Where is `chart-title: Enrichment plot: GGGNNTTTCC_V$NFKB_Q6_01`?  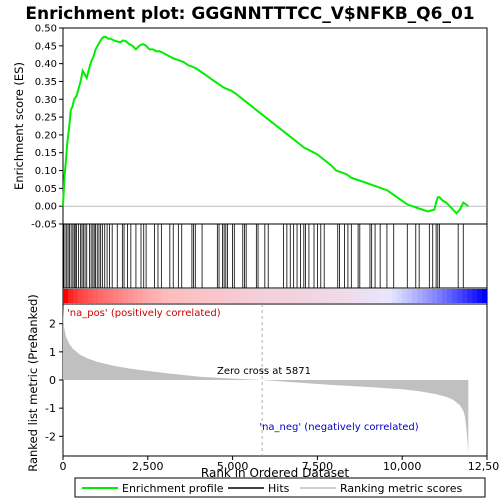
chart-title: Enrichment plot: GGGNNTTTCC_V$NFKB_Q6_01 is located at coordinates (249, 14).